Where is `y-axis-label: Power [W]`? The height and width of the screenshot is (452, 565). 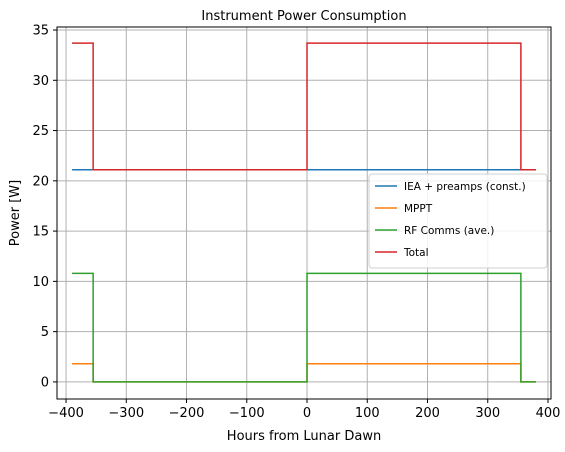
y-axis-label: Power [W] is located at coordinates (15, 213).